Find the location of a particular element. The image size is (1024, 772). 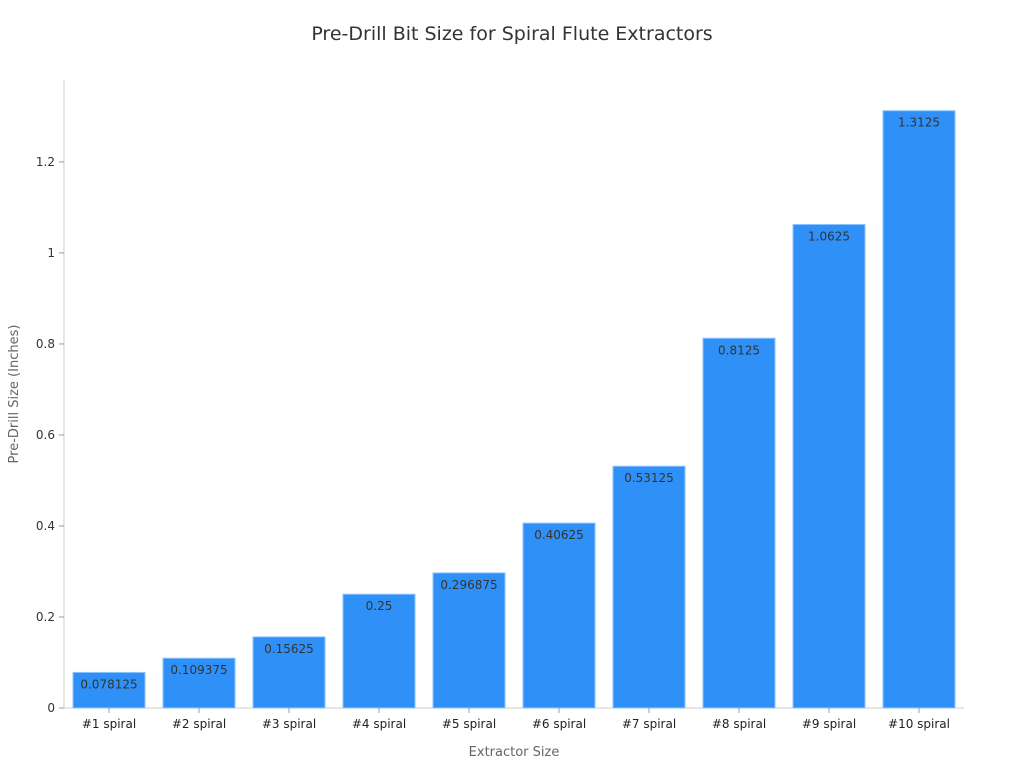

x-tick-label: #1 spiral is located at coordinates (109, 724).